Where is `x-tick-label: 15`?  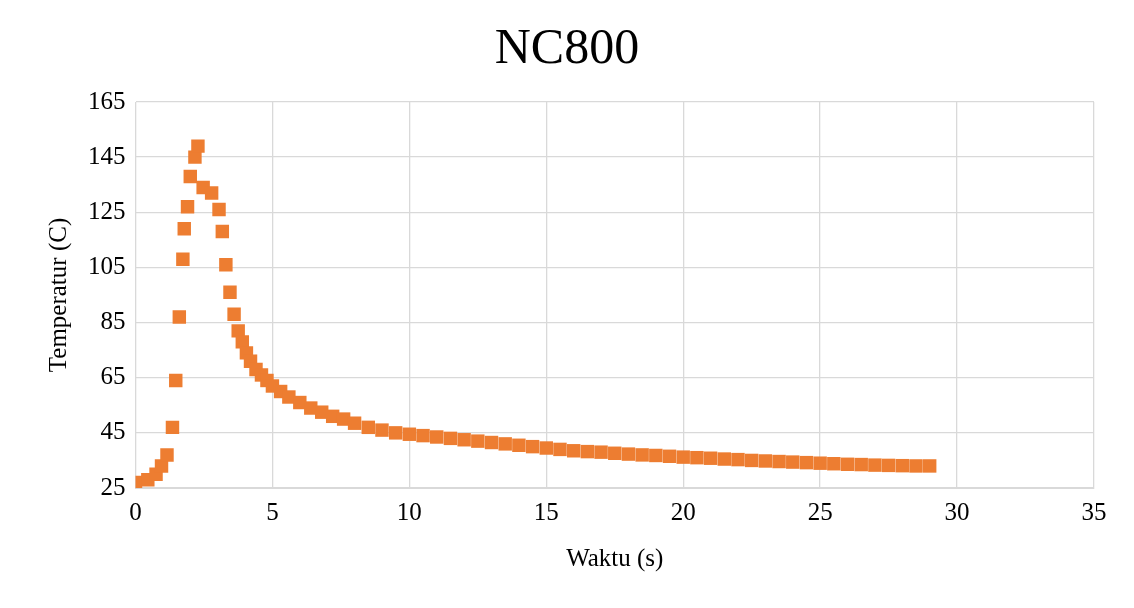 x-tick-label: 15 is located at coordinates (546, 511).